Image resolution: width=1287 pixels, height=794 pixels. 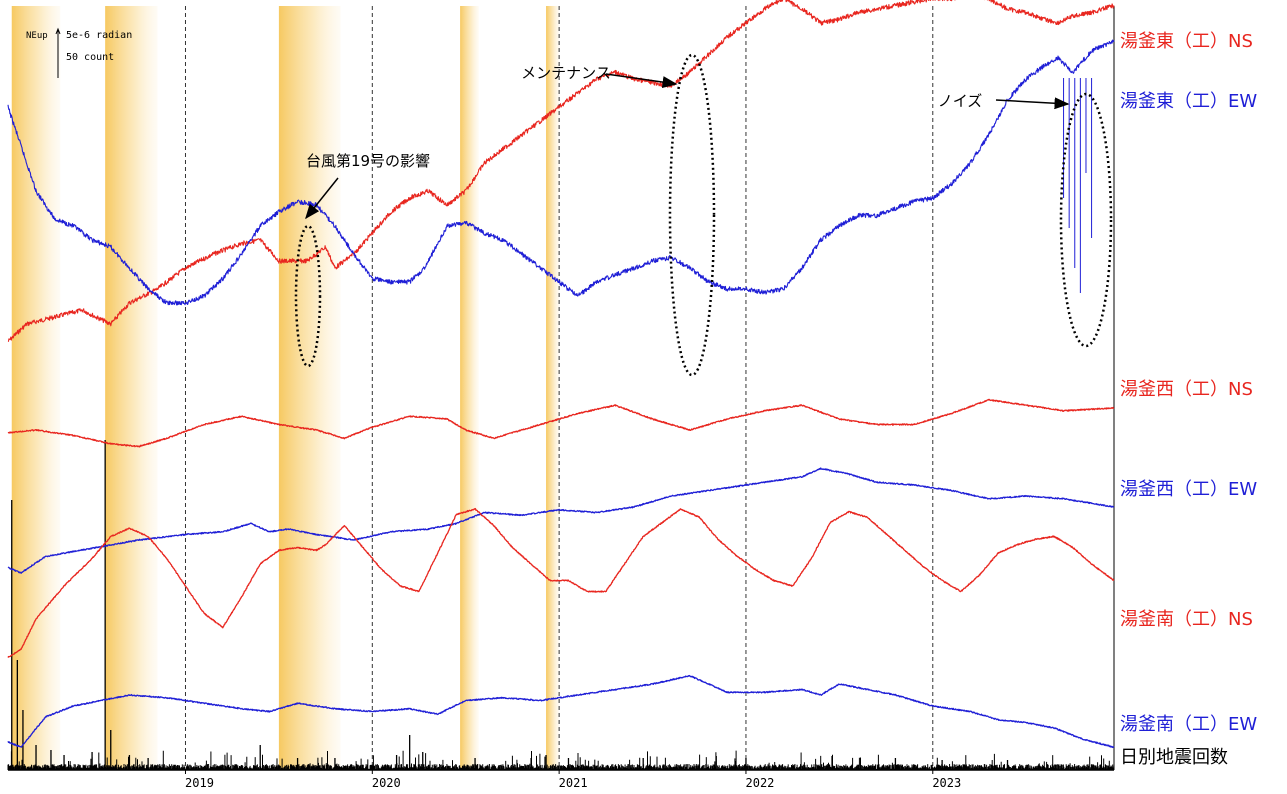 I want to click on right-label-5: 湯釜南（工）NS, so click(x=1186, y=619).